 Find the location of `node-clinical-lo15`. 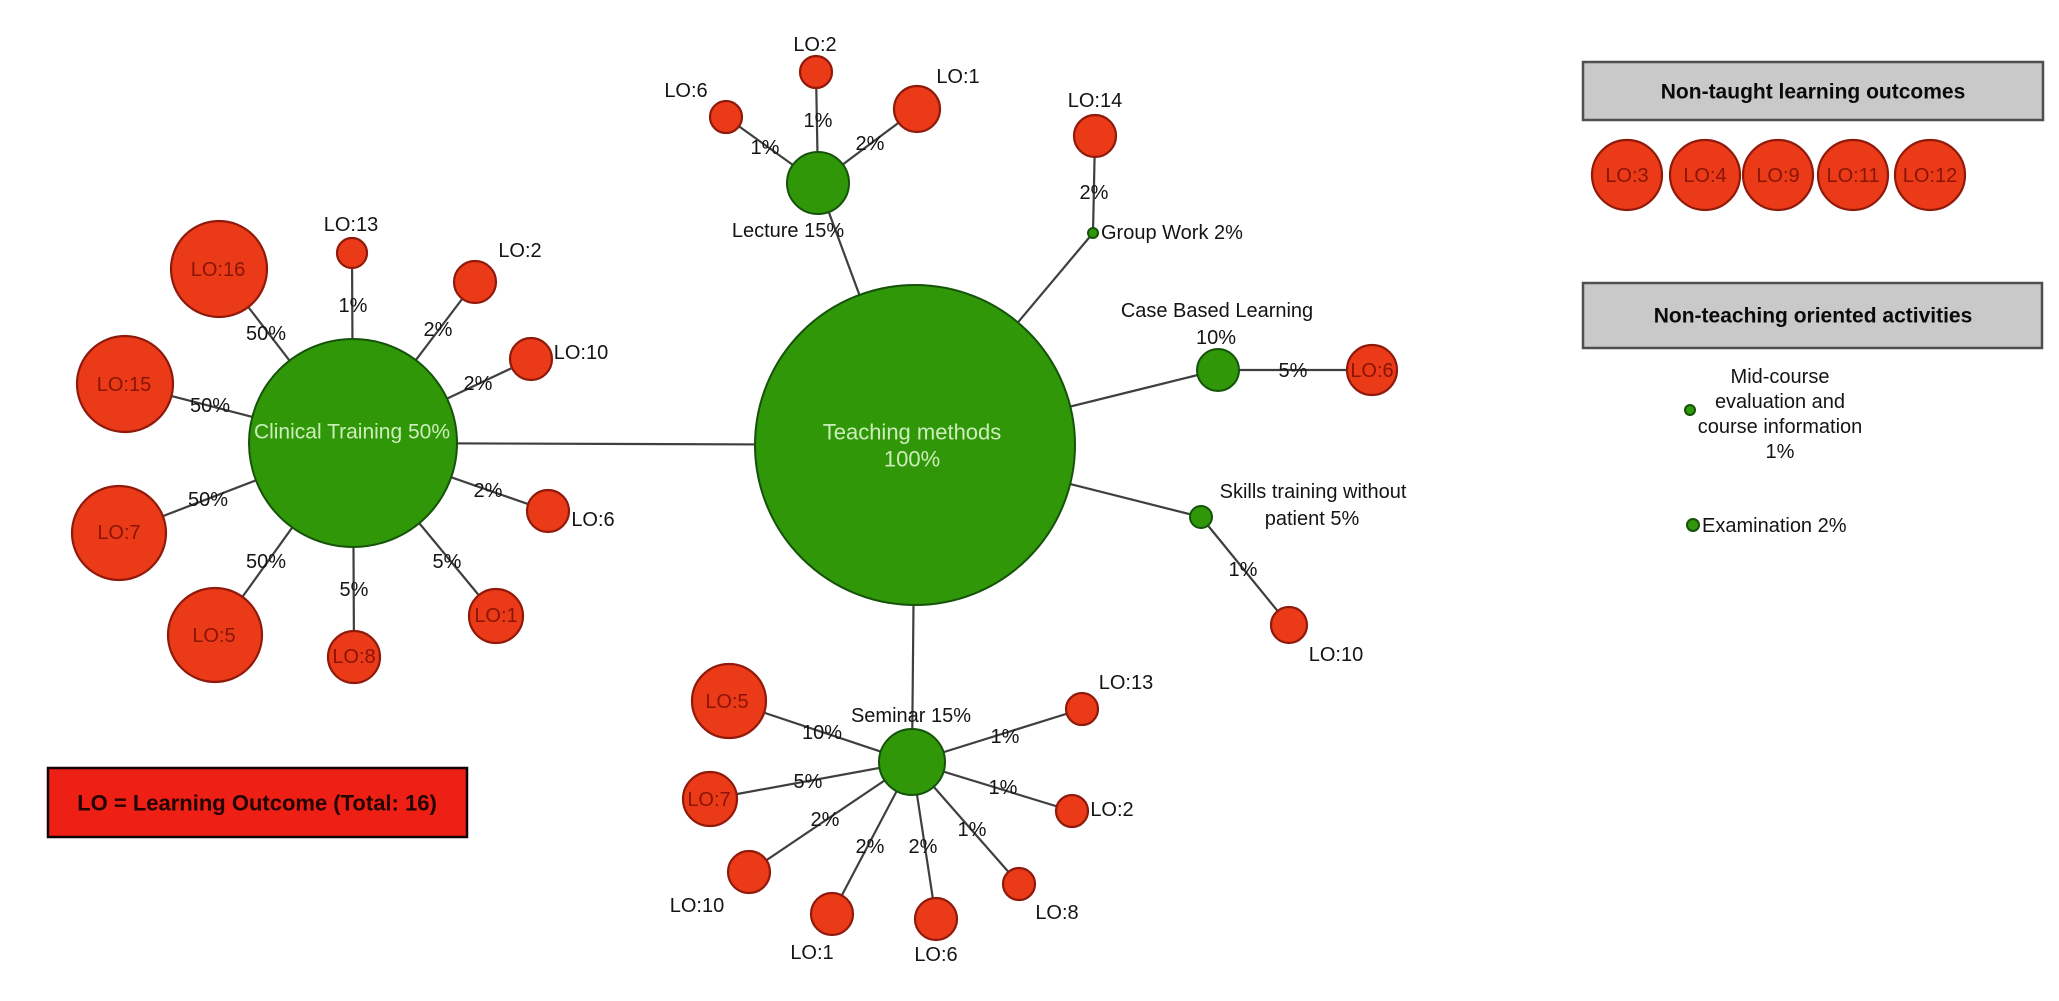

node-clinical-lo15 is located at coordinates (125, 384).